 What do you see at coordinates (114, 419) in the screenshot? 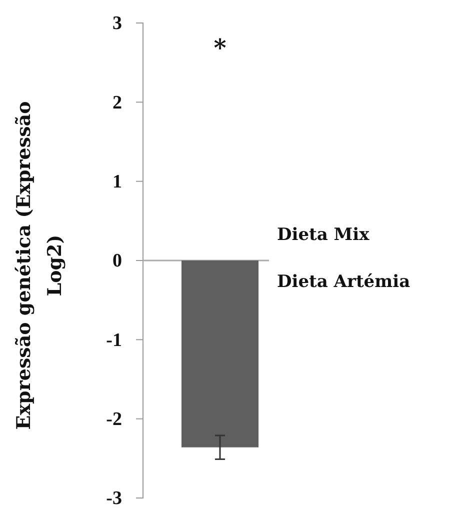
I see `y-tick-label: -2` at bounding box center [114, 419].